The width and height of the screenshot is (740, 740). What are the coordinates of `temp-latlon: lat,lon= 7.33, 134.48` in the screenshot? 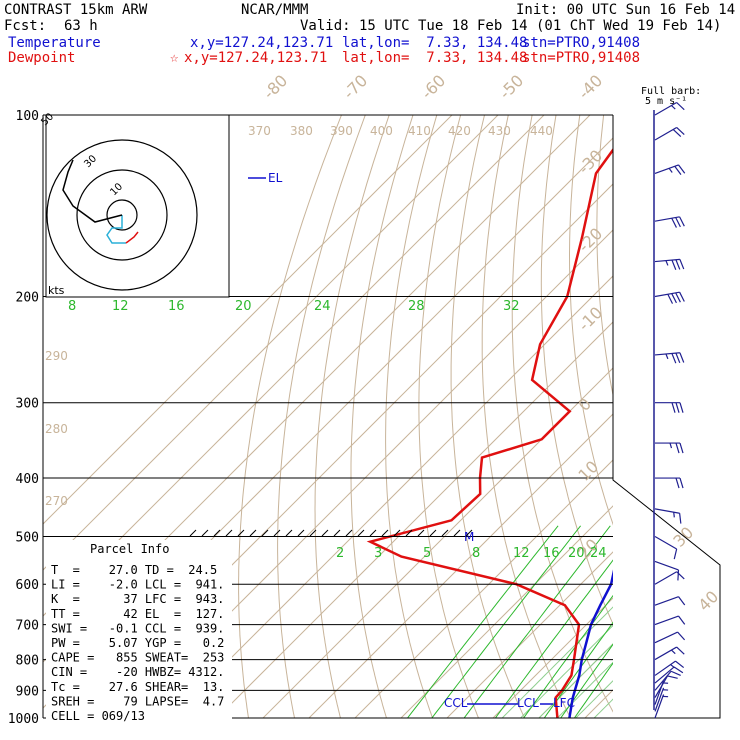 It's located at (435, 43).